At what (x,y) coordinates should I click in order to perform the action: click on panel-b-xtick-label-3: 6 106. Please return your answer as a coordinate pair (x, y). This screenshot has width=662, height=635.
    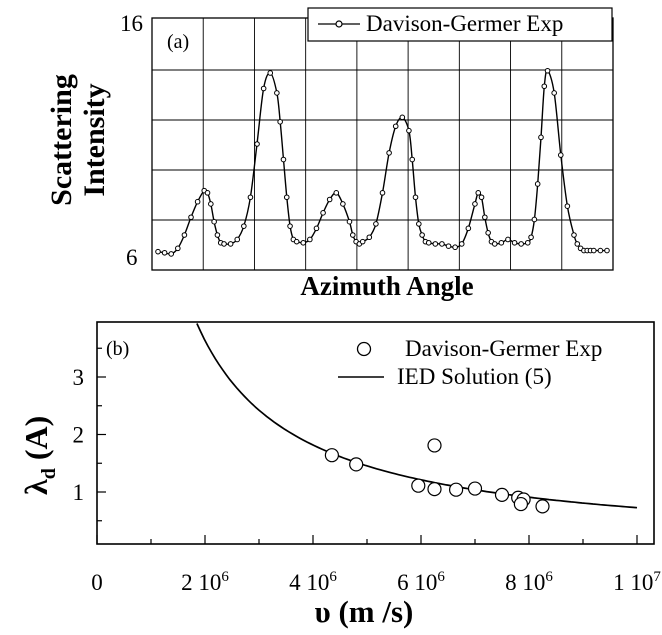
    Looking at the image, I should click on (421, 582).